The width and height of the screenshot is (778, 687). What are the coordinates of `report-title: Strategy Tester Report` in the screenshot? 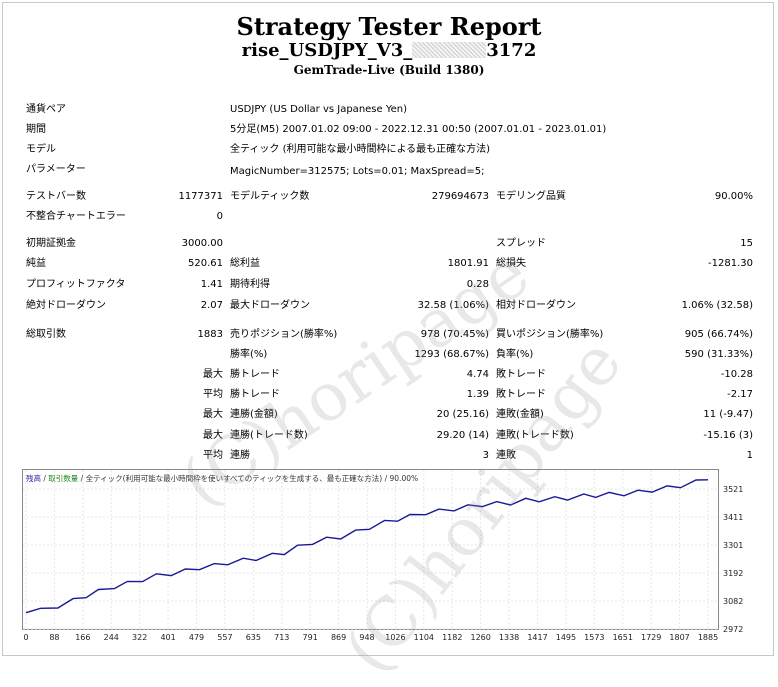 It's located at (389, 26).